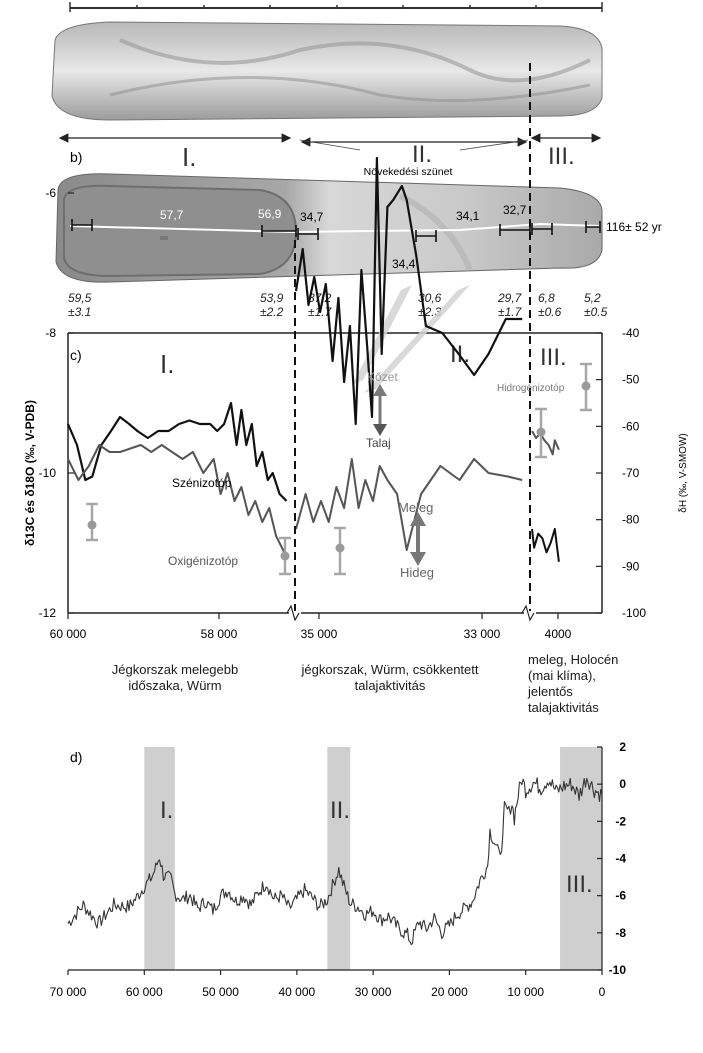  Describe the element at coordinates (531, 388) in the screenshot. I see `hydrogen-label: Hidrogénizotóp` at that location.